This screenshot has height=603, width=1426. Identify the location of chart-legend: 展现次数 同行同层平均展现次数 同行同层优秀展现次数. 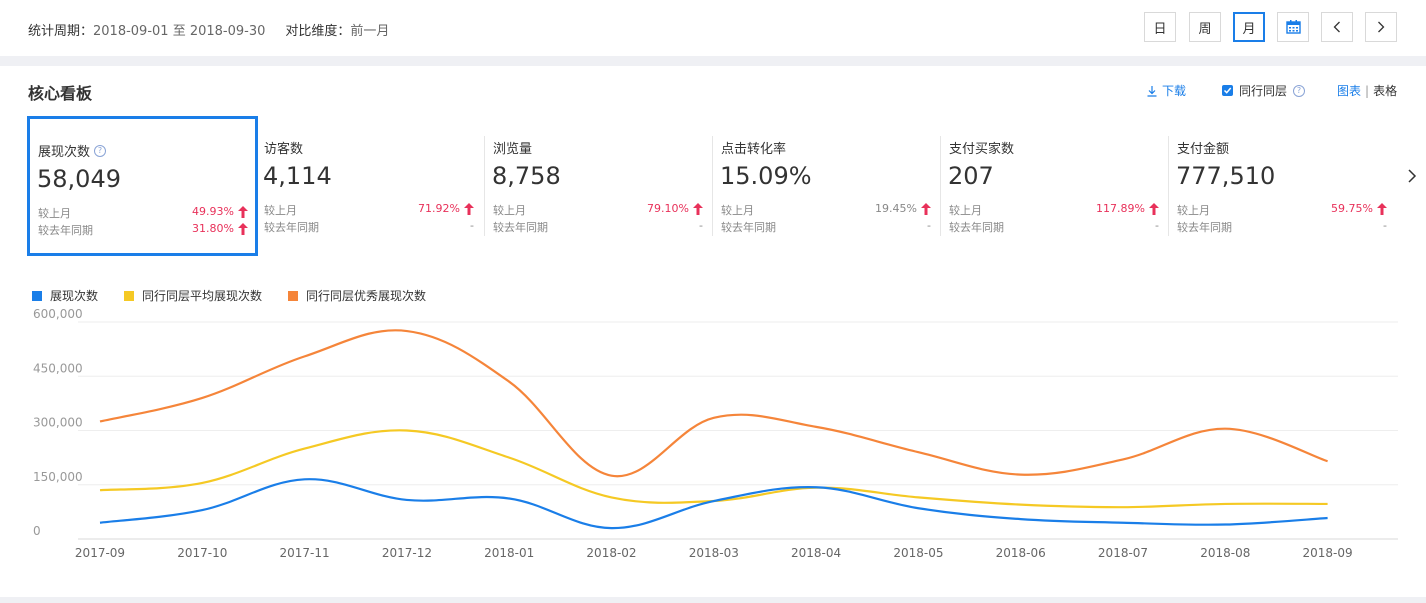
(229, 295).